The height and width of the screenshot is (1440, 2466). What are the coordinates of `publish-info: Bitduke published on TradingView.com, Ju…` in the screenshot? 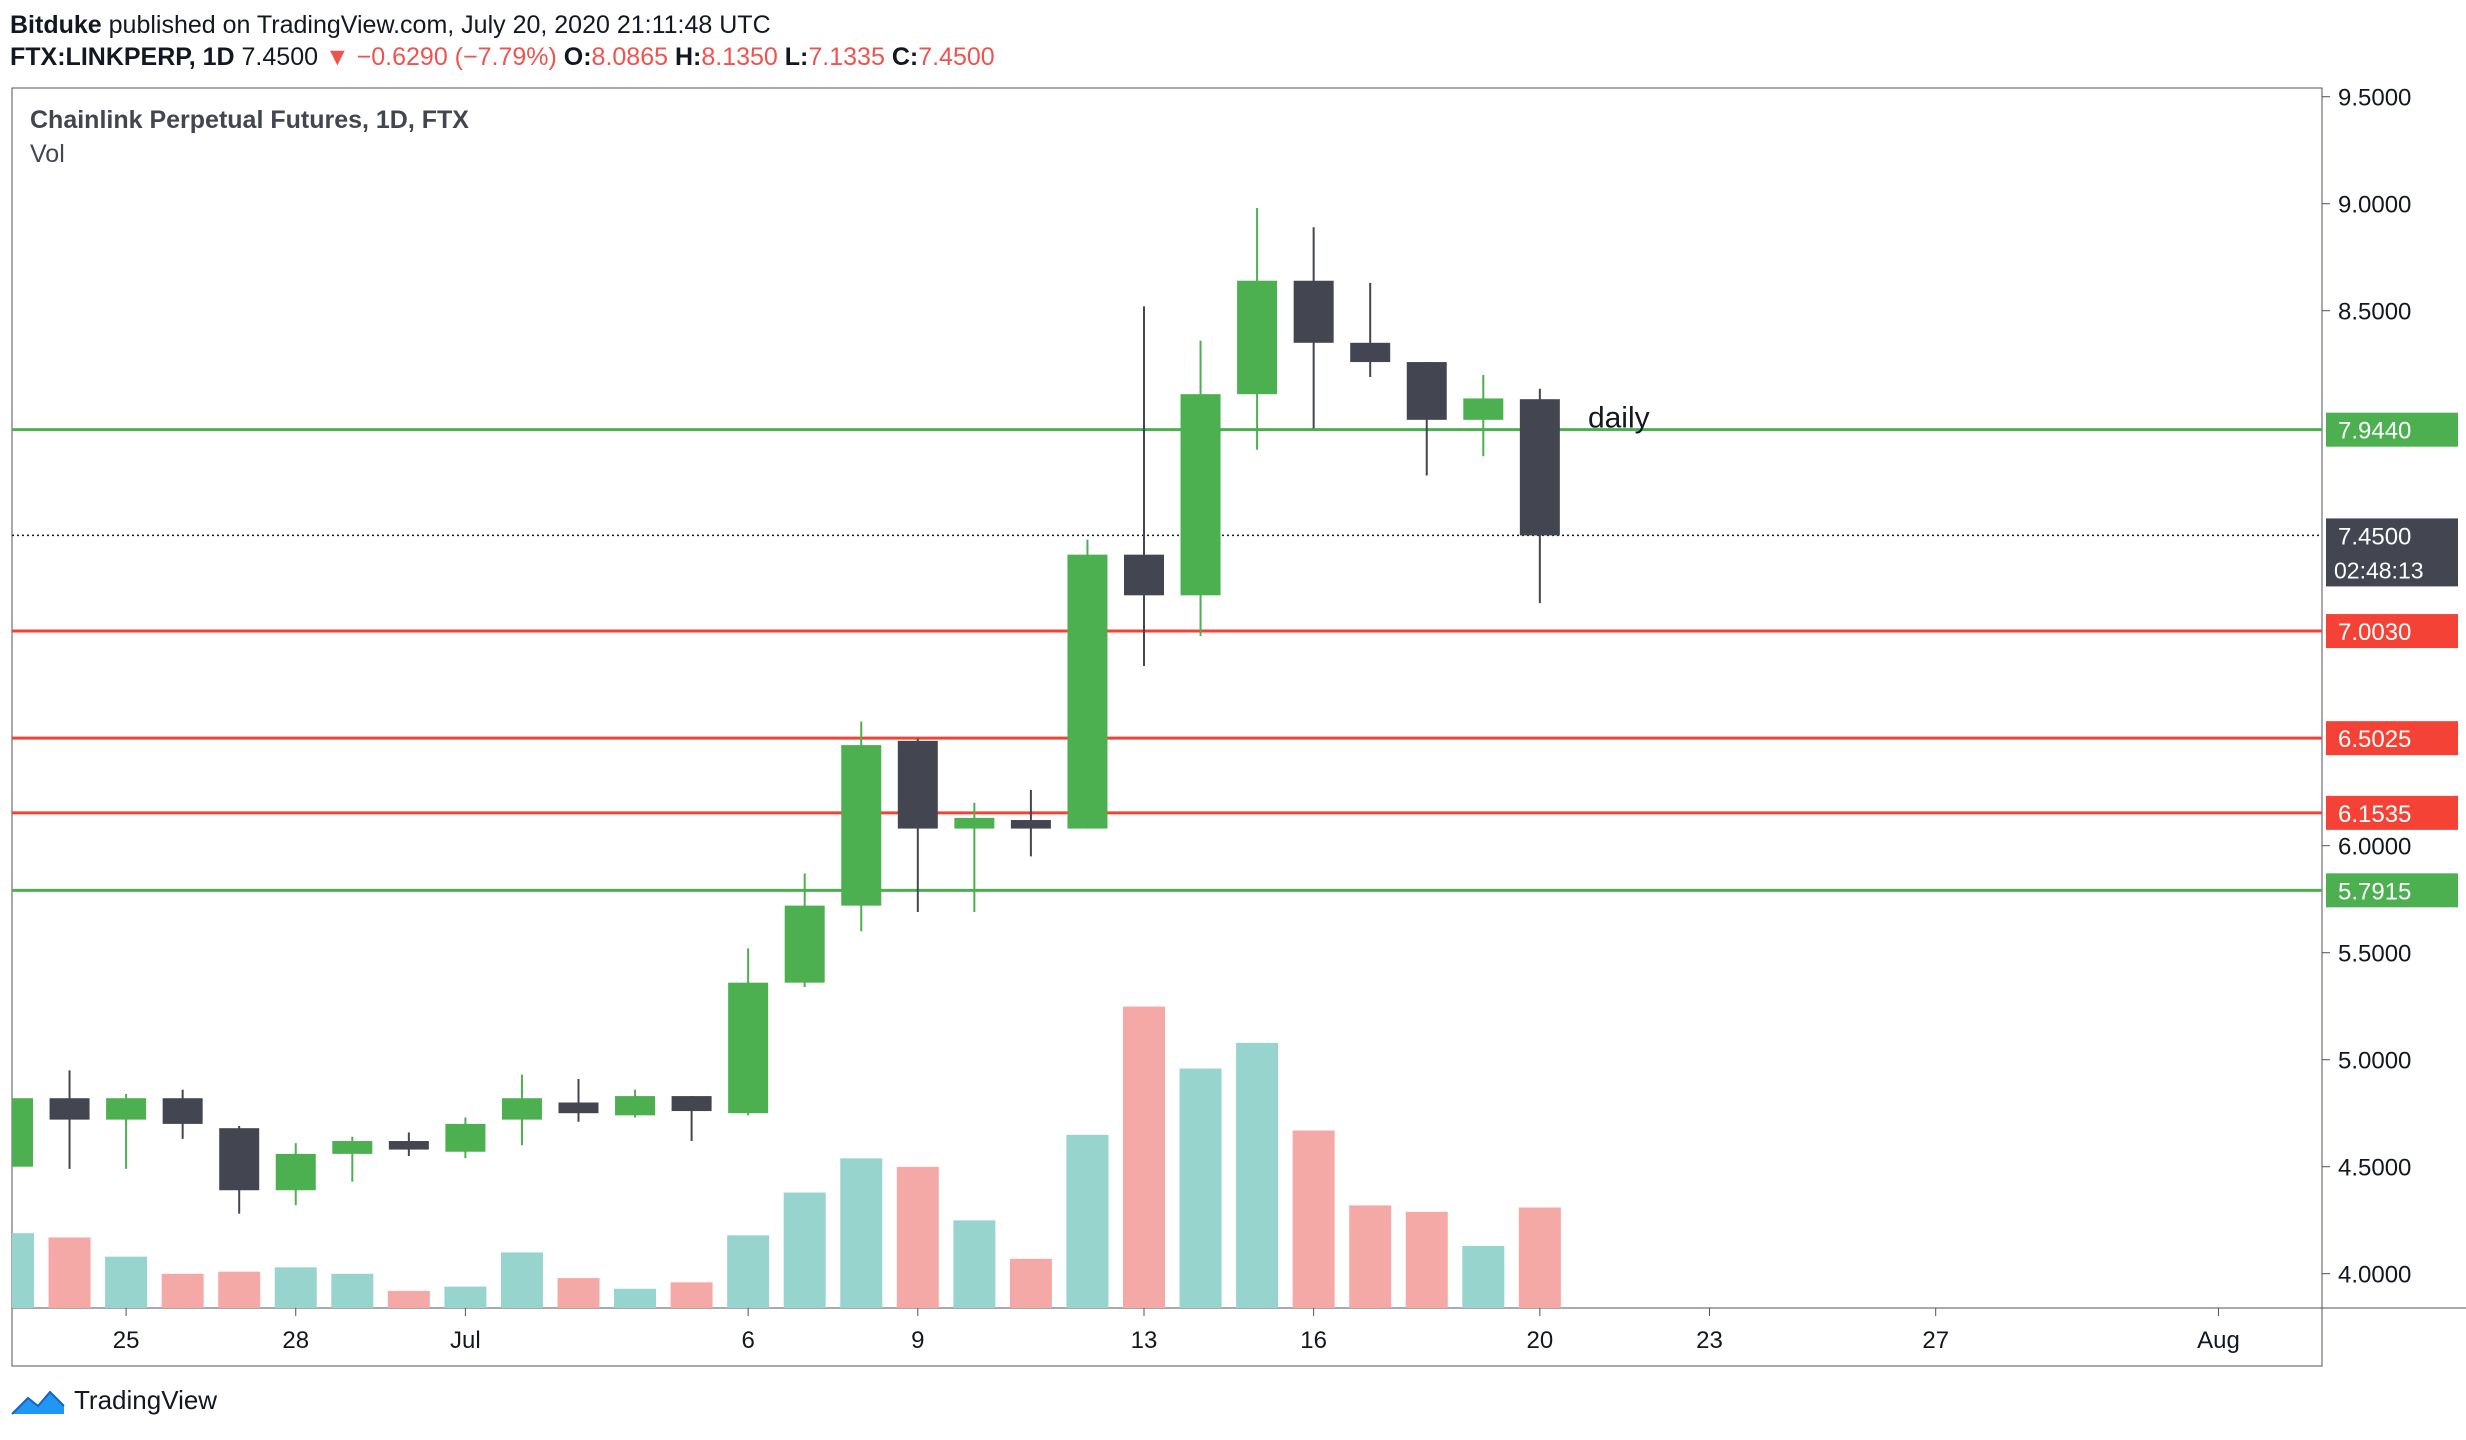 It's located at (390, 25).